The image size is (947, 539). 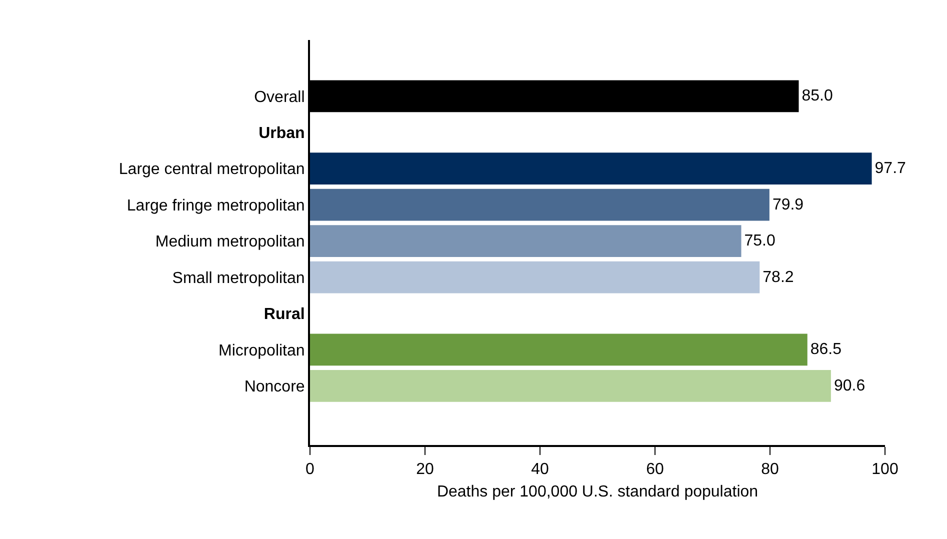 I want to click on y-tick-label: Urban, so click(x=281, y=133).